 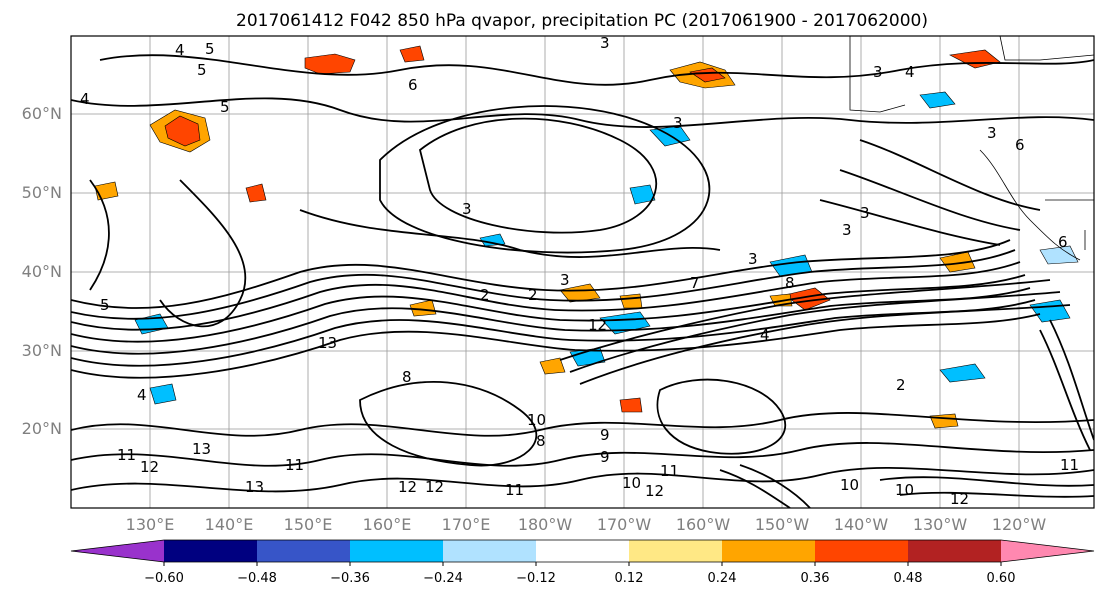 I want to click on colorbar-tick-label: 0.24, so click(x=722, y=578).